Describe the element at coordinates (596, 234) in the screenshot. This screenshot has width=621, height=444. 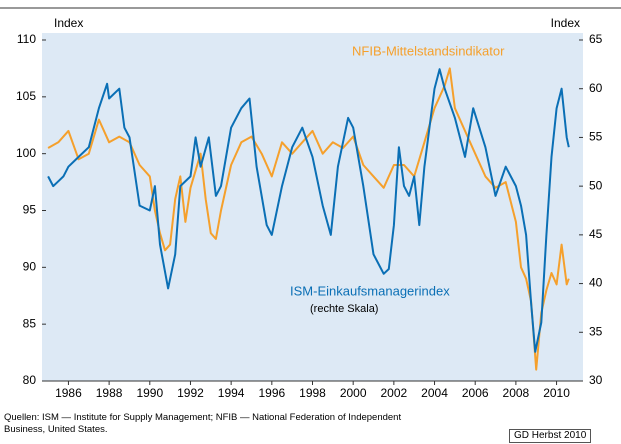
I see `y2-tick-label: 45` at that location.